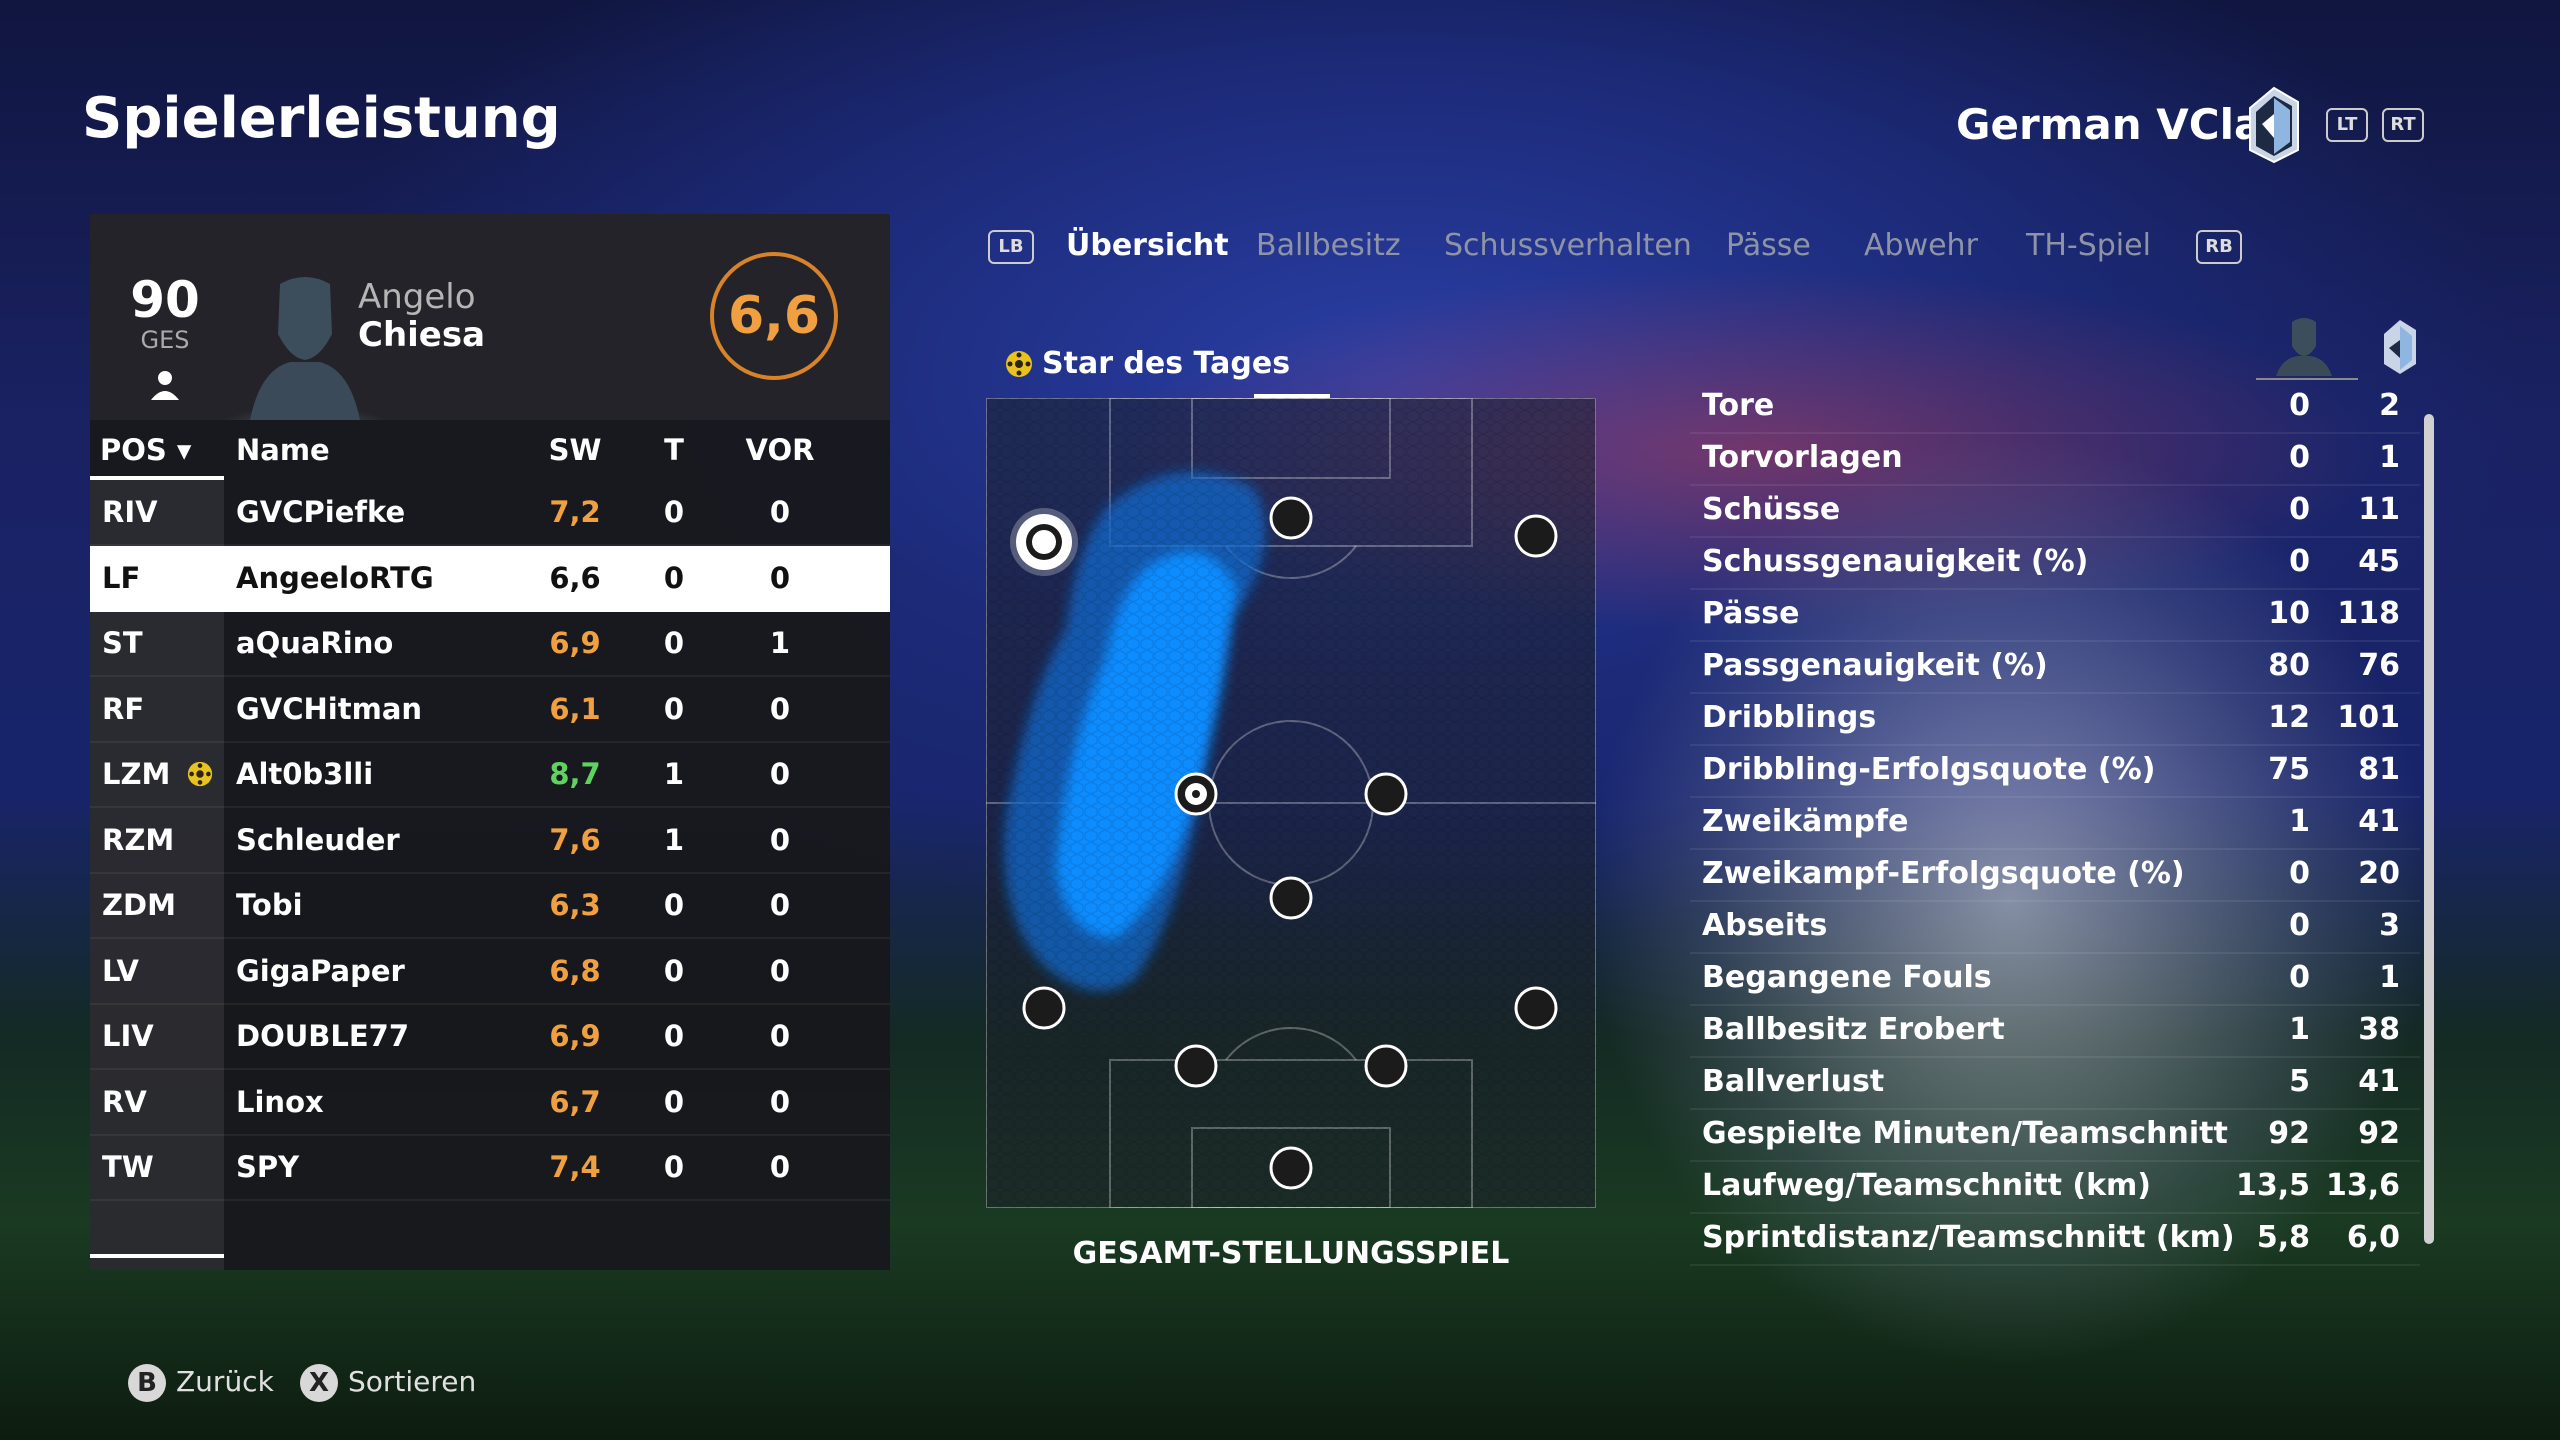 Image resolution: width=2560 pixels, height=1440 pixels. Describe the element at coordinates (2055, 771) in the screenshot. I see `stat-row: Dribbling-Erfolgsquote (%) 75 81` at that location.